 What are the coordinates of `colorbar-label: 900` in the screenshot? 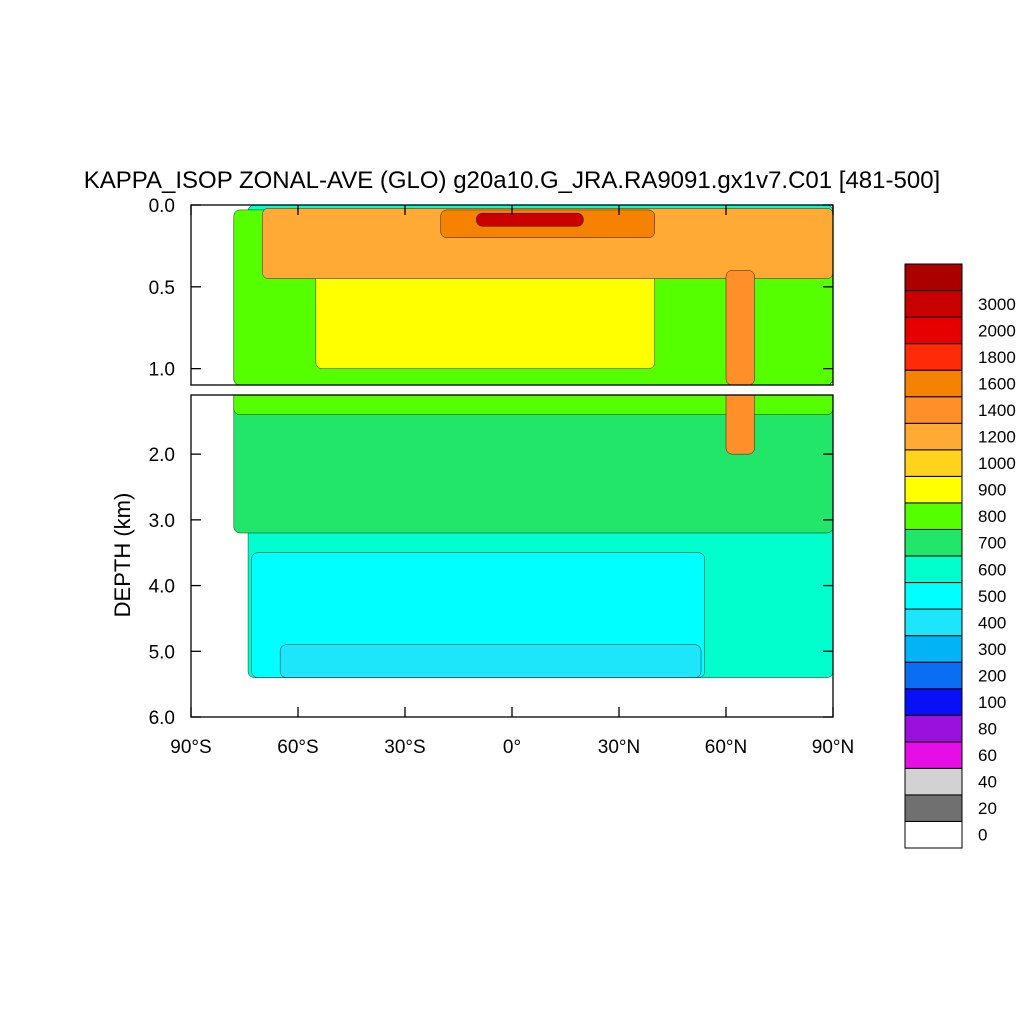 It's located at (992, 490).